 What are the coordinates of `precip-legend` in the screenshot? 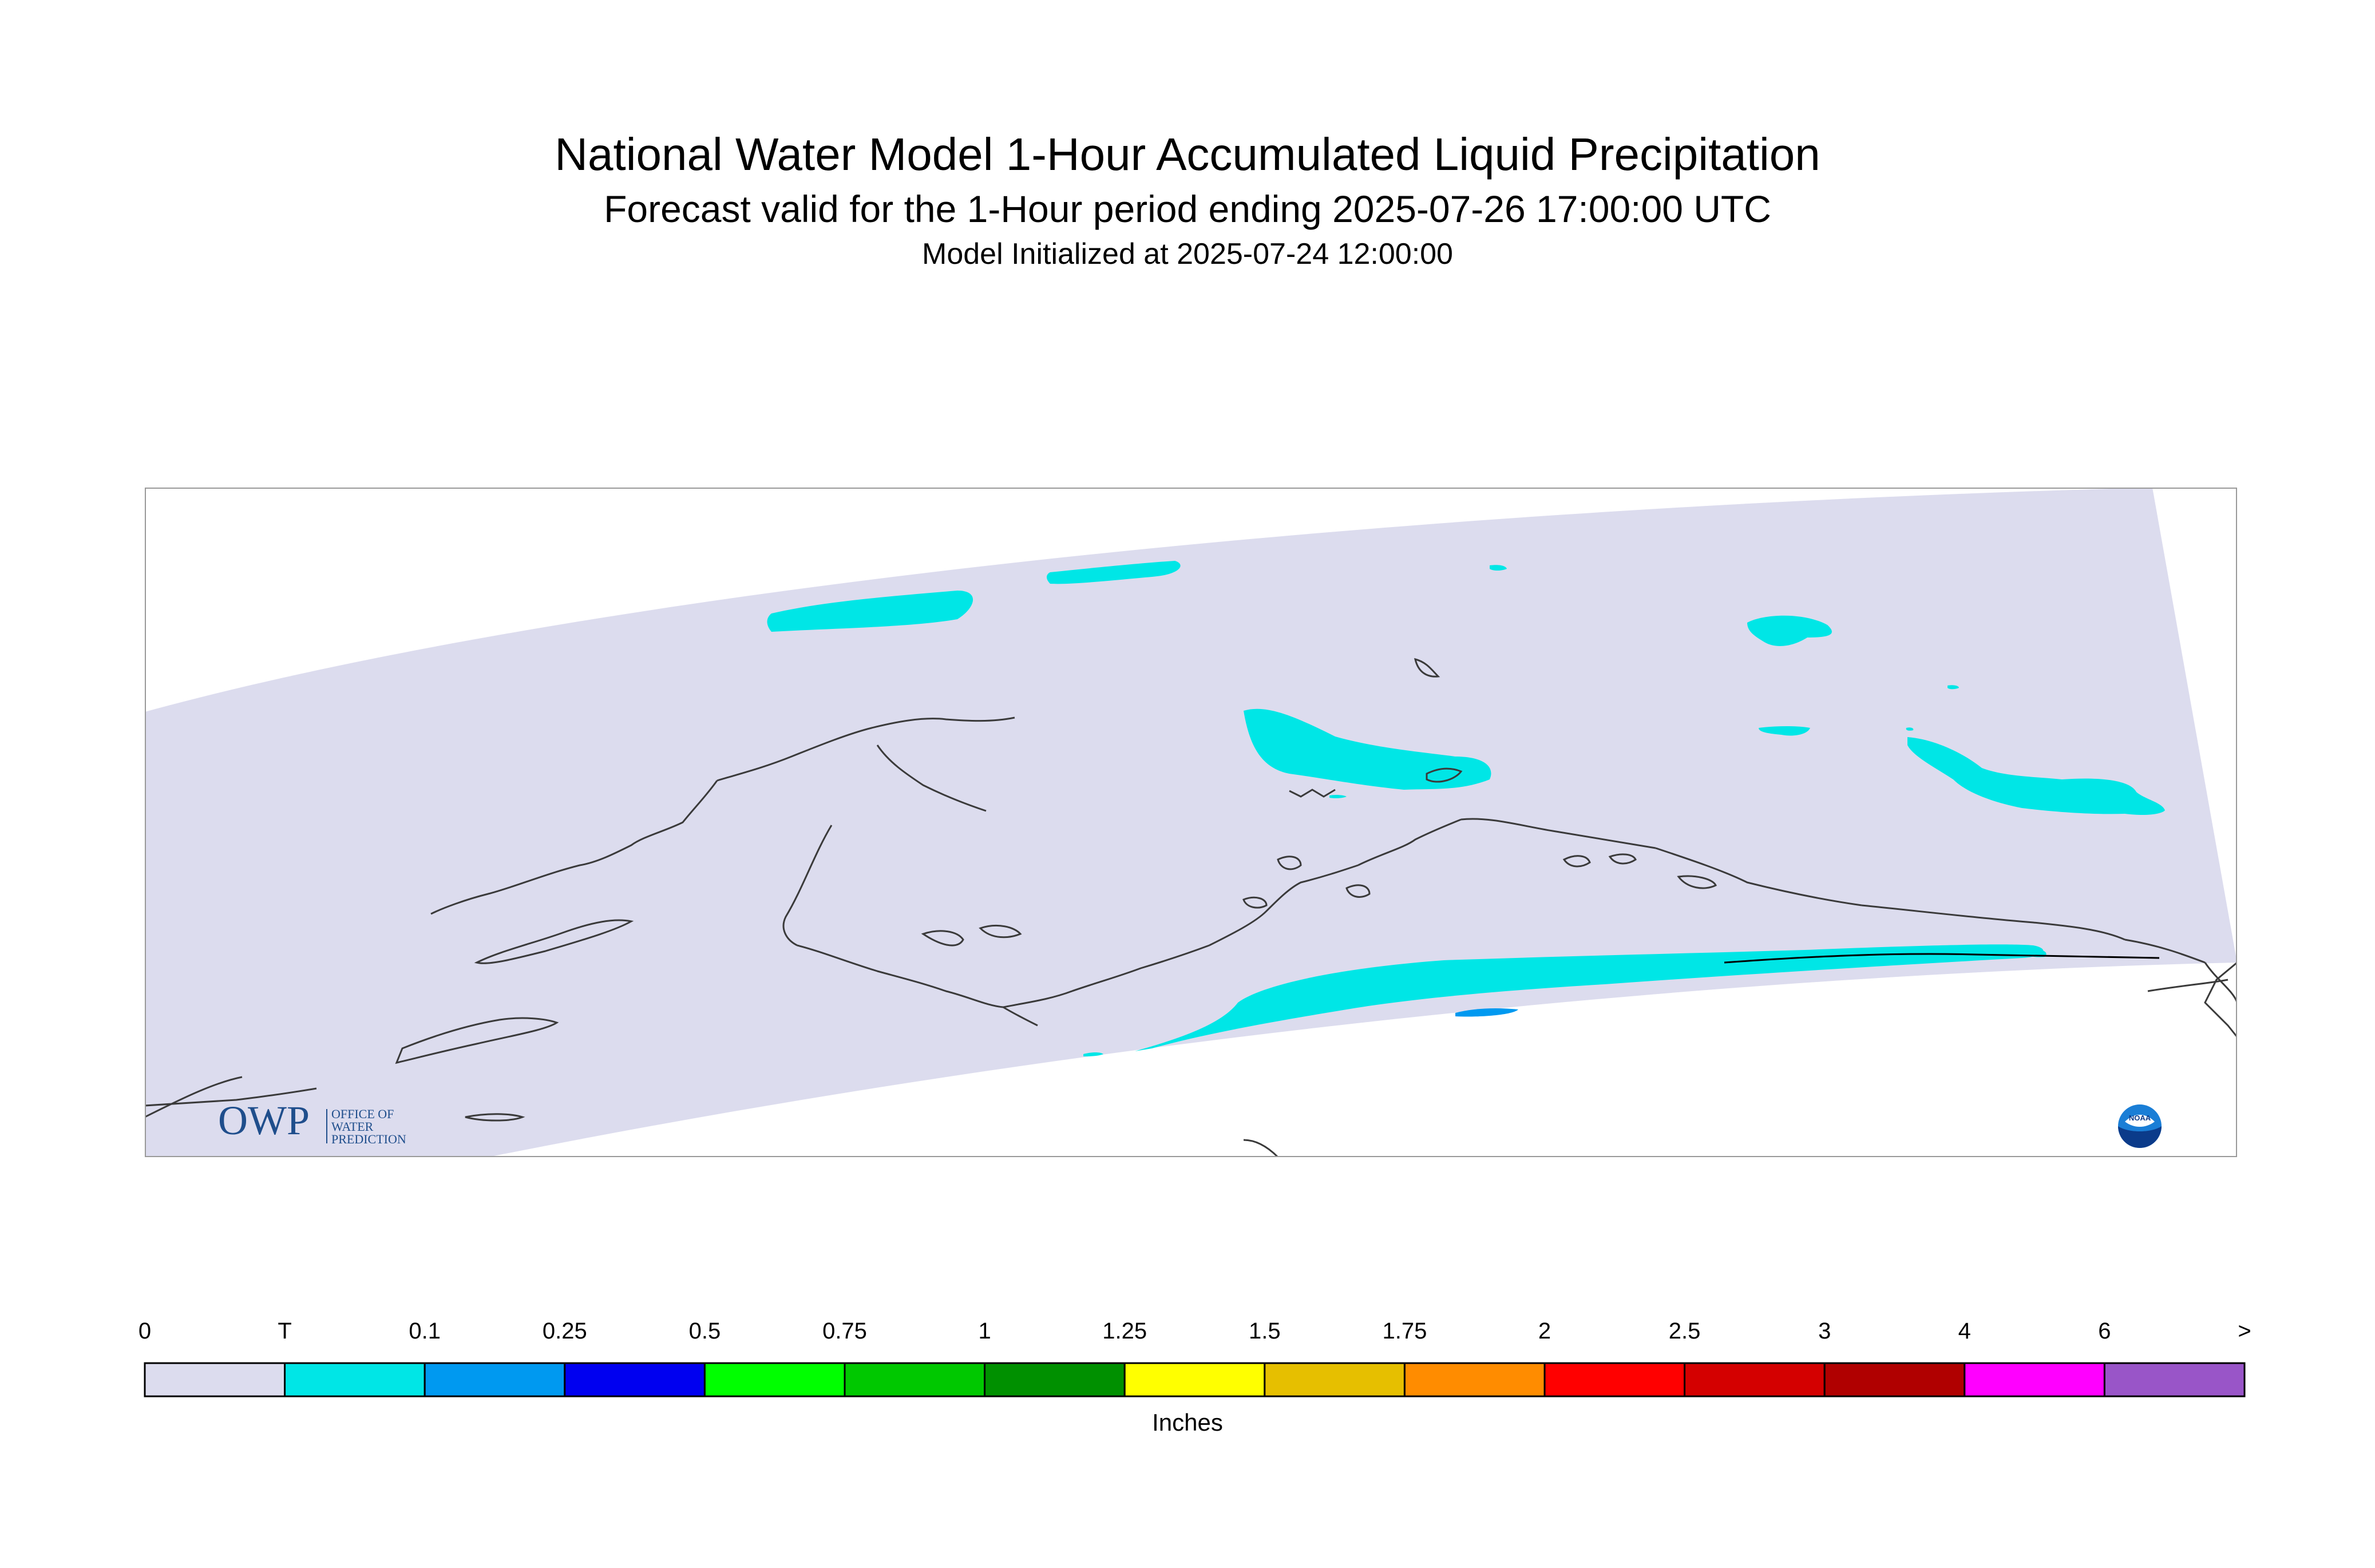 It's located at (1195, 1379).